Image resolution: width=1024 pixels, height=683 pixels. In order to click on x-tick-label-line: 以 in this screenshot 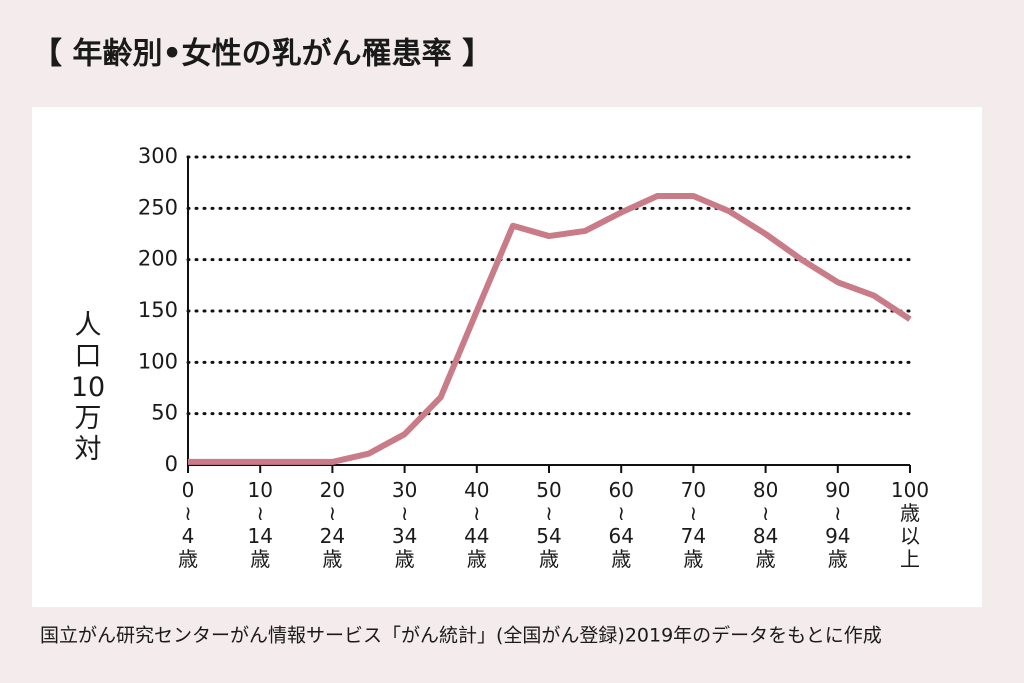, I will do `click(910, 536)`.